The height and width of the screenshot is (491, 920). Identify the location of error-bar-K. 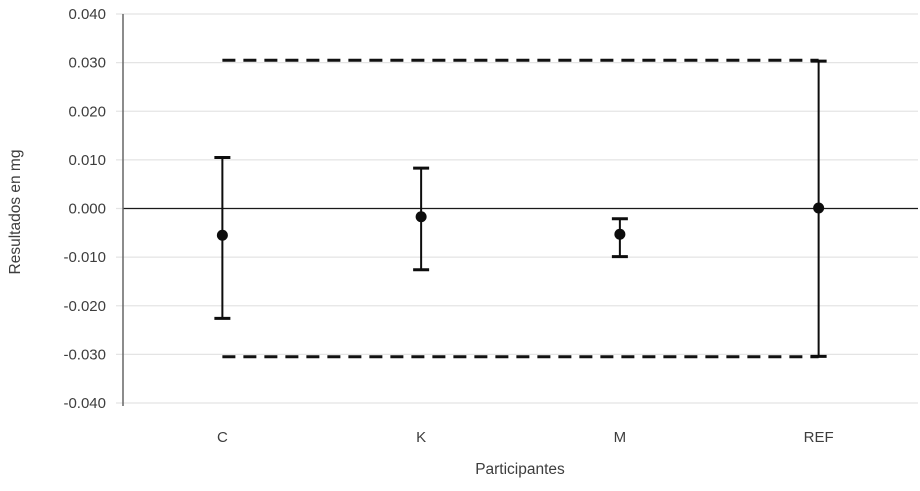
(421, 219).